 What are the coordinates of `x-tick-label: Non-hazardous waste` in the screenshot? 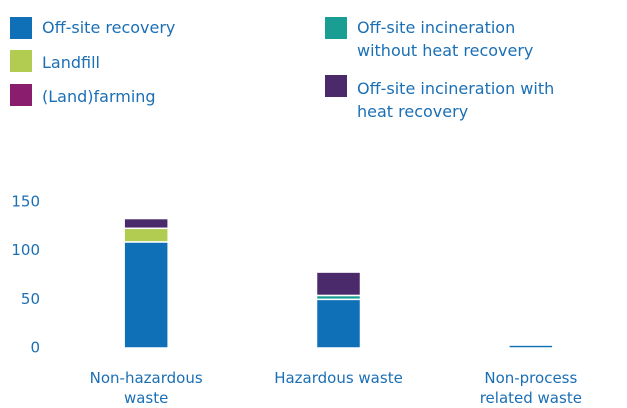 It's located at (146, 388).